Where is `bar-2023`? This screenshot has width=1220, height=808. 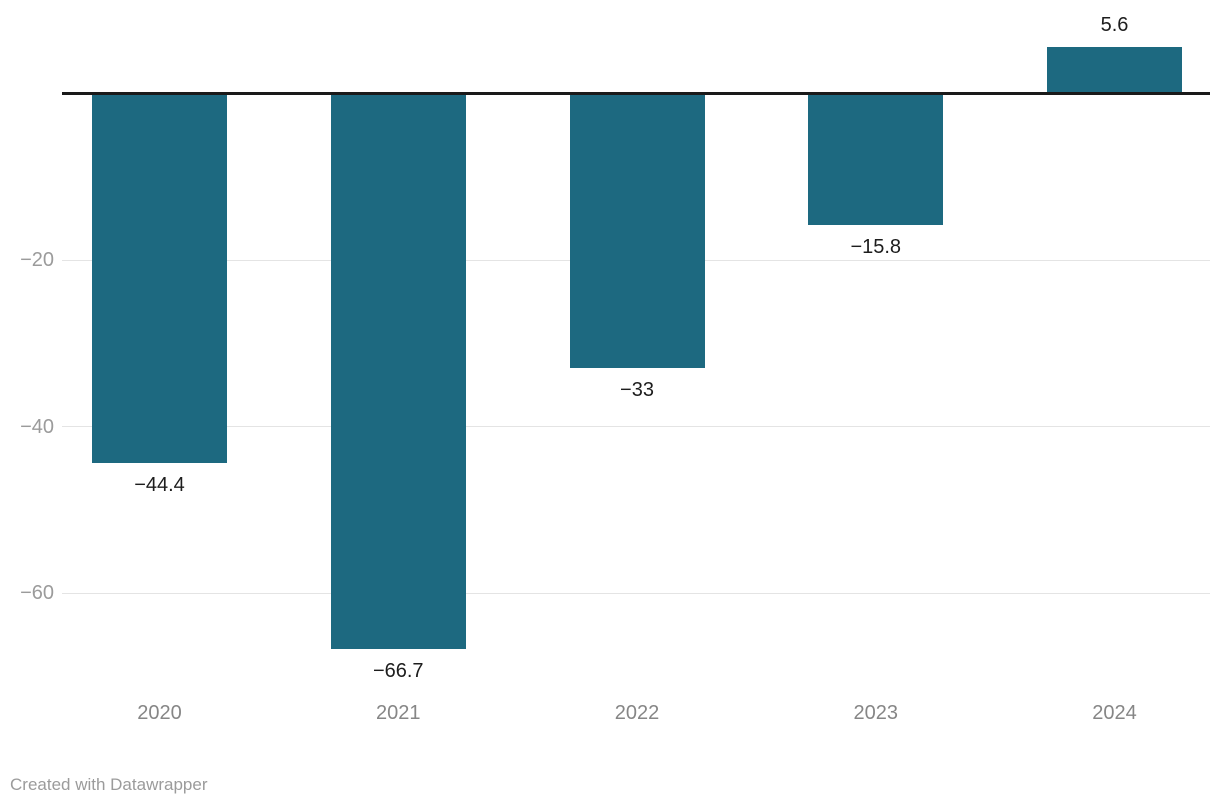 bar-2023 is located at coordinates (876, 159).